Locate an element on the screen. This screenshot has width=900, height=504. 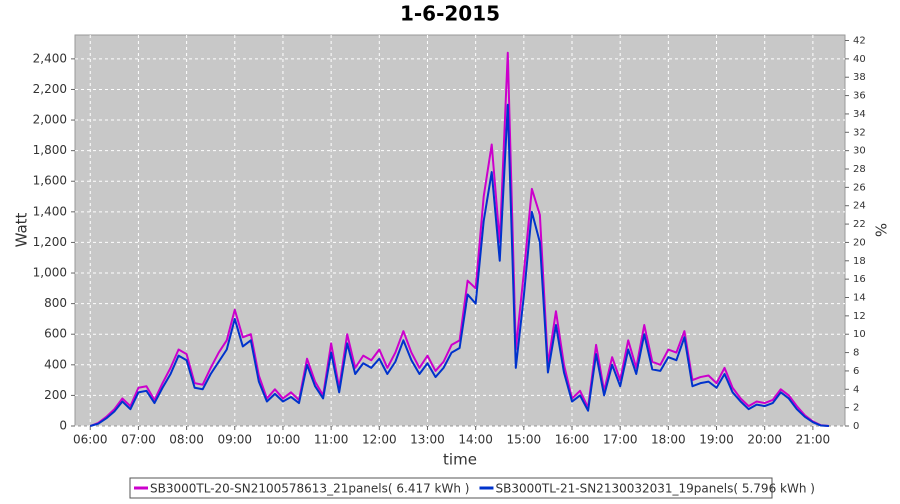
x-tick-label: 07:00 is located at coordinates (138, 440).